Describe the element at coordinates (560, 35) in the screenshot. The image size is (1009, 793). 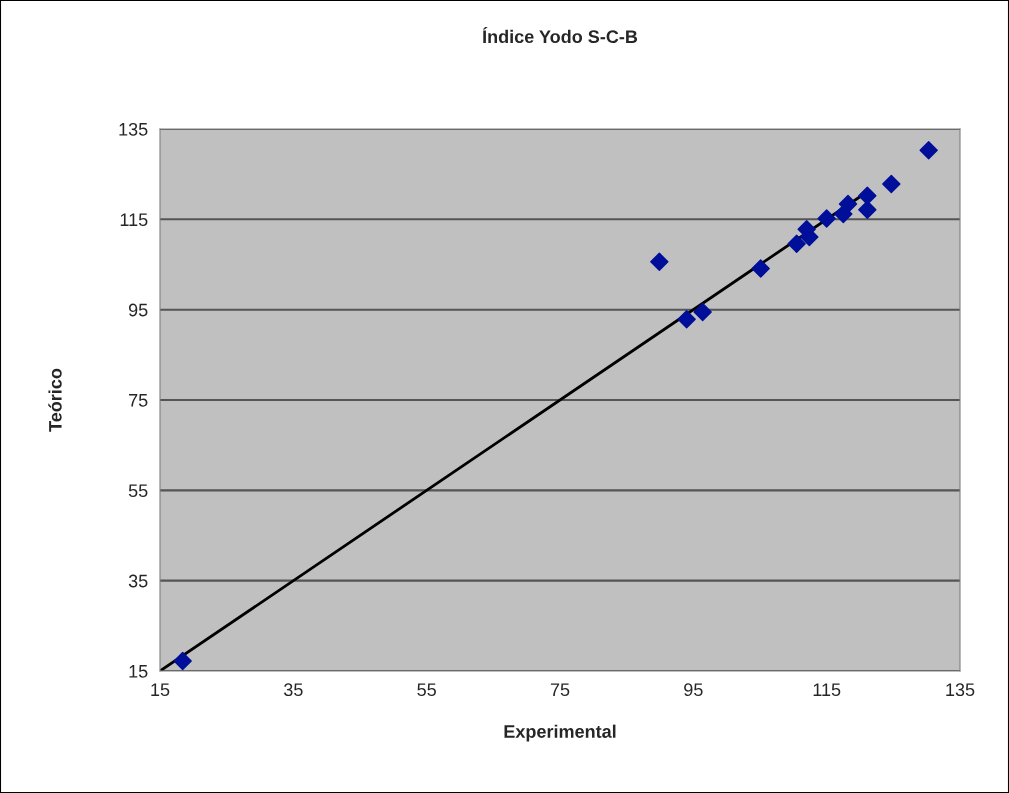
I see `chart-title: Índice Yodo S-C-B` at that location.